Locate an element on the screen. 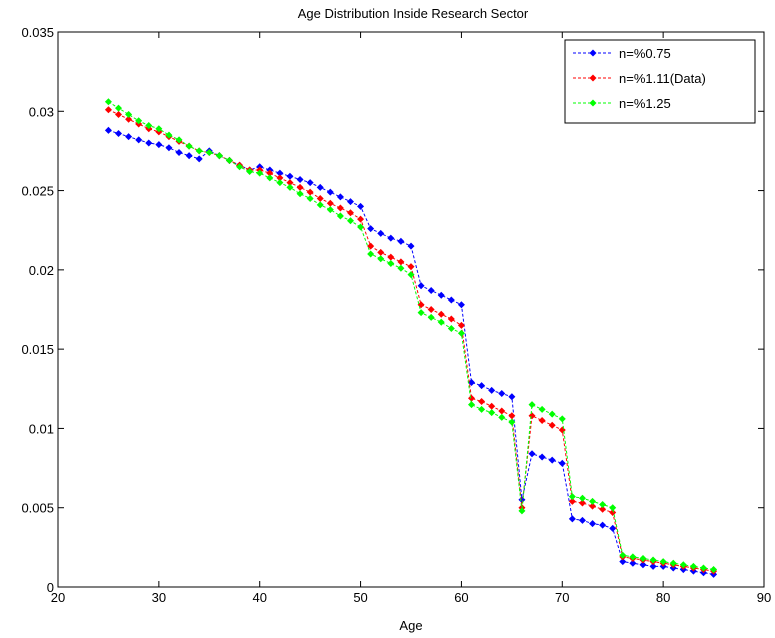 The height and width of the screenshot is (638, 775). x-tick-label: 30 is located at coordinates (159, 597).